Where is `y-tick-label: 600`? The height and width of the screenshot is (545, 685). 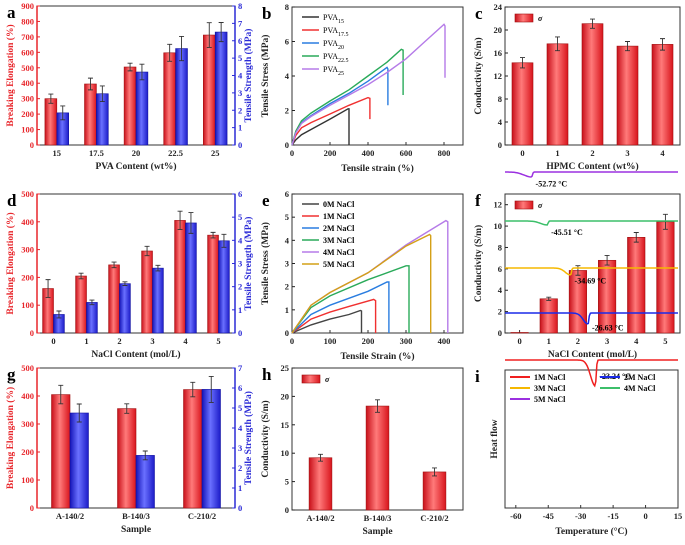 y-tick-label: 600 is located at coordinates (27, 52).